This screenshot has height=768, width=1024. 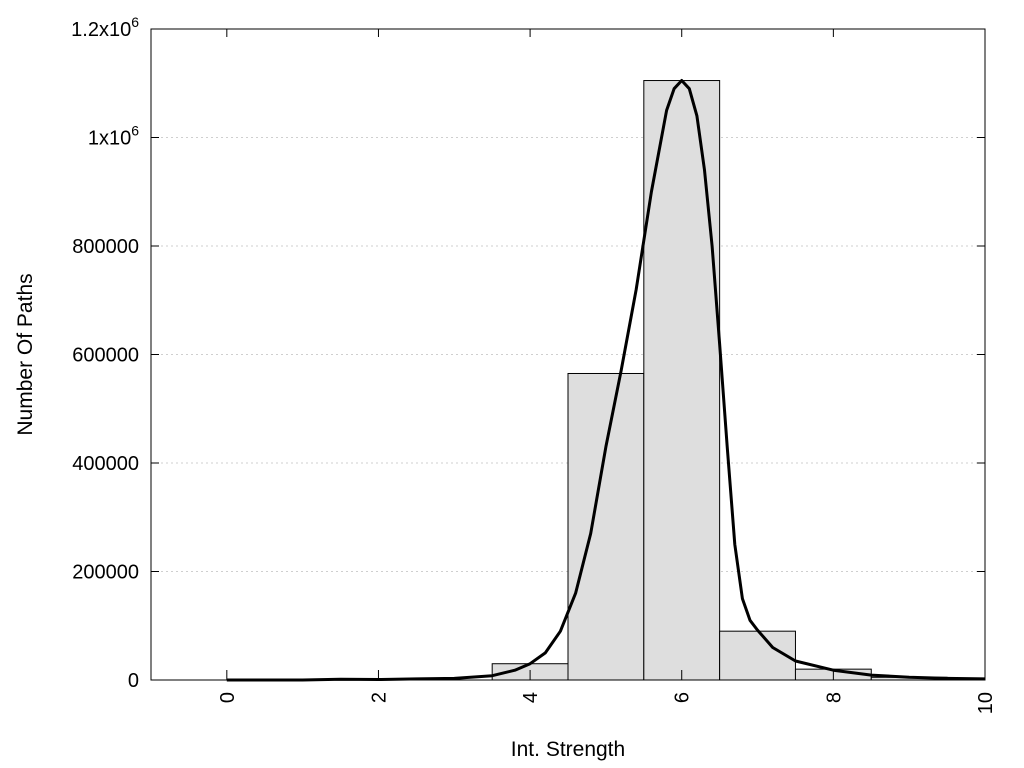 I want to click on x-tick-label: 6, so click(x=683, y=697).